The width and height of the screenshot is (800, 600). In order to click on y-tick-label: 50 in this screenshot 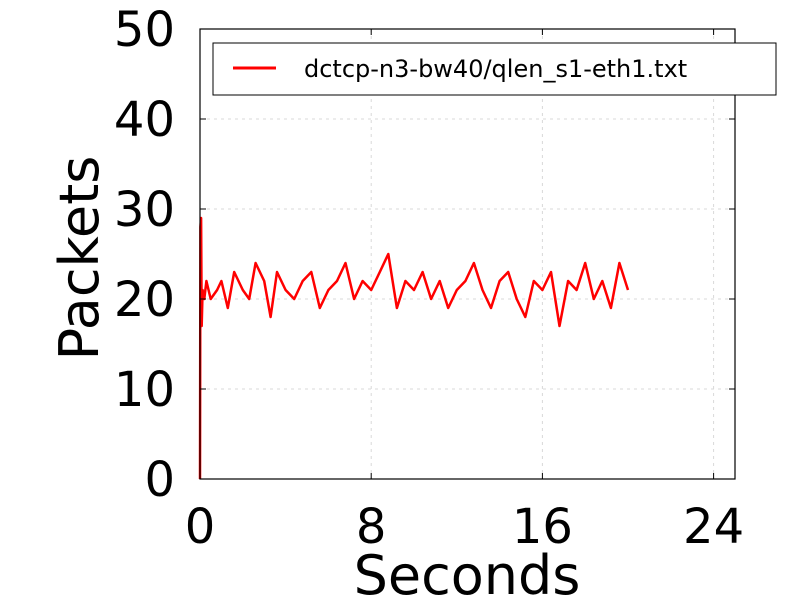, I will do `click(144, 30)`.